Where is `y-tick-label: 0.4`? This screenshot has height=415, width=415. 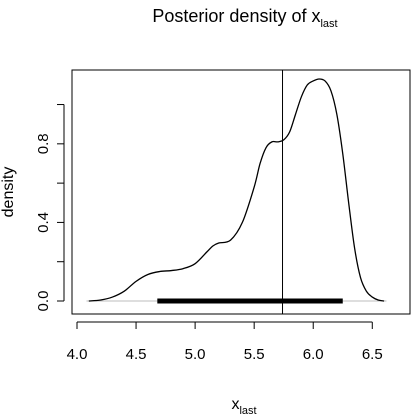
y-tick-label: 0.4 is located at coordinates (43, 222).